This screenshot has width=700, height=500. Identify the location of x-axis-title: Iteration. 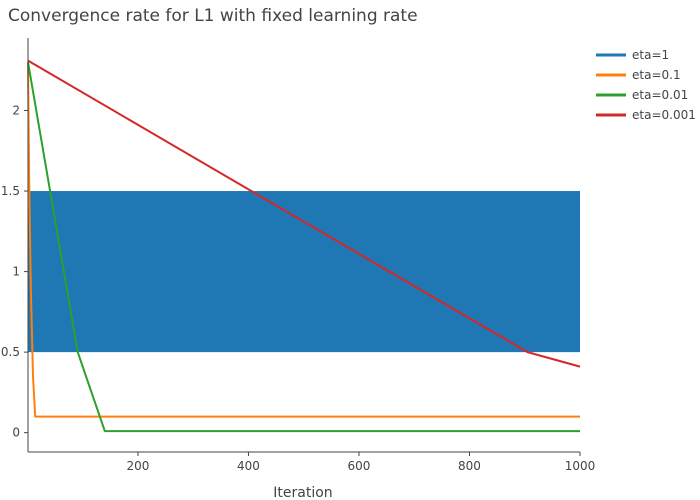
(302, 492).